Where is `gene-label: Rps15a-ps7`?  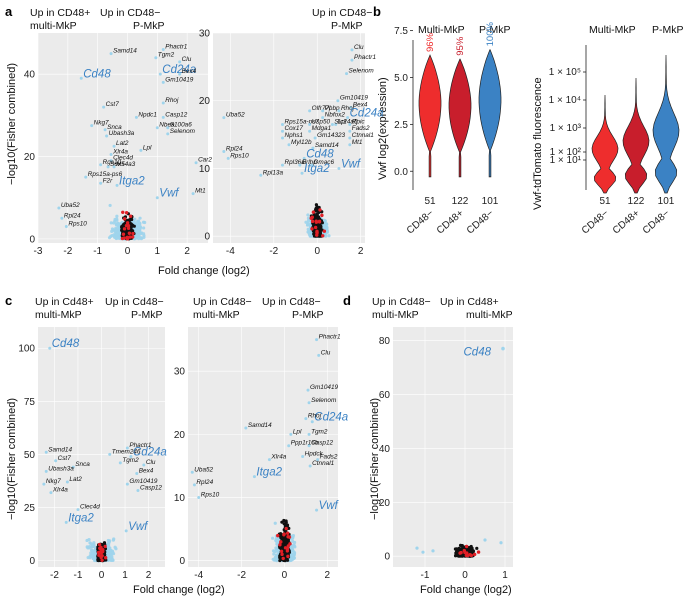 gene-label: Rps15a-ps7 is located at coordinates (301, 121).